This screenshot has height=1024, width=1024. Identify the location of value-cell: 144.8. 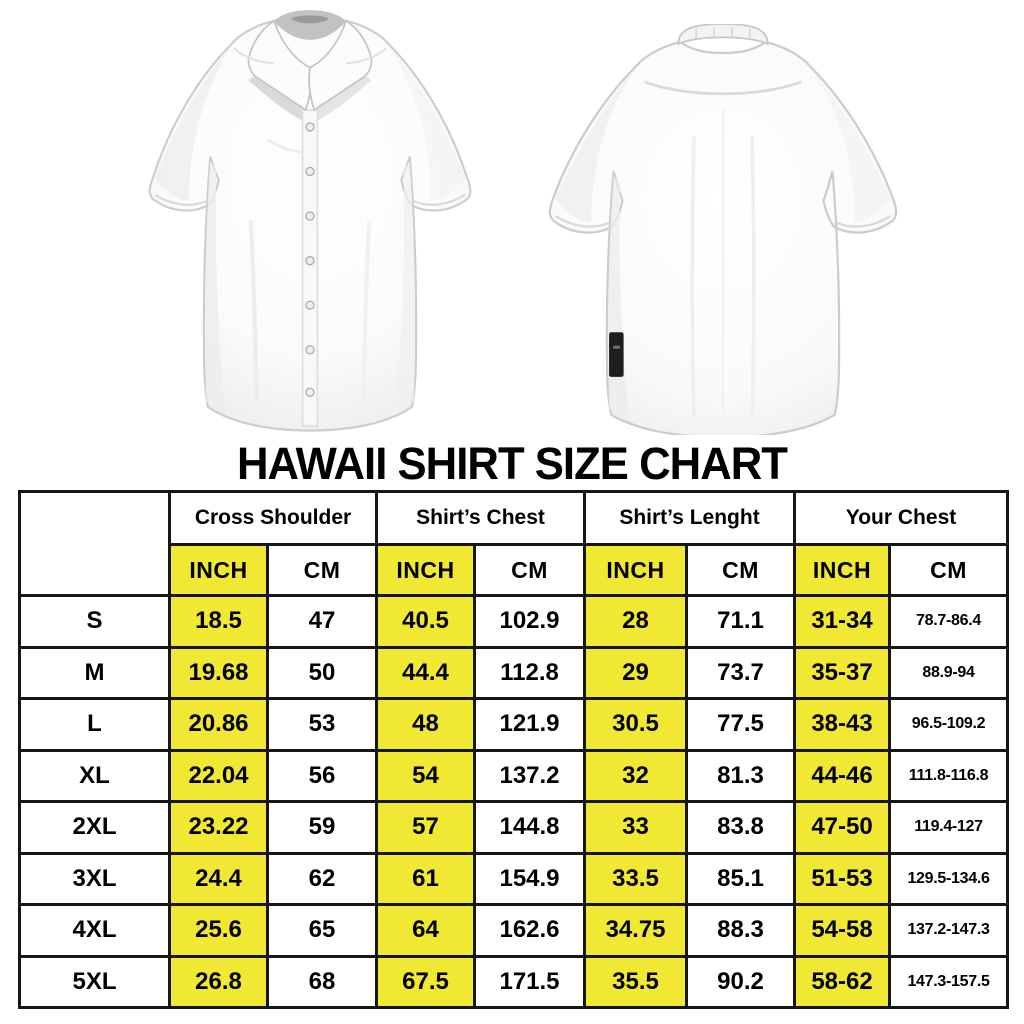
(529, 827).